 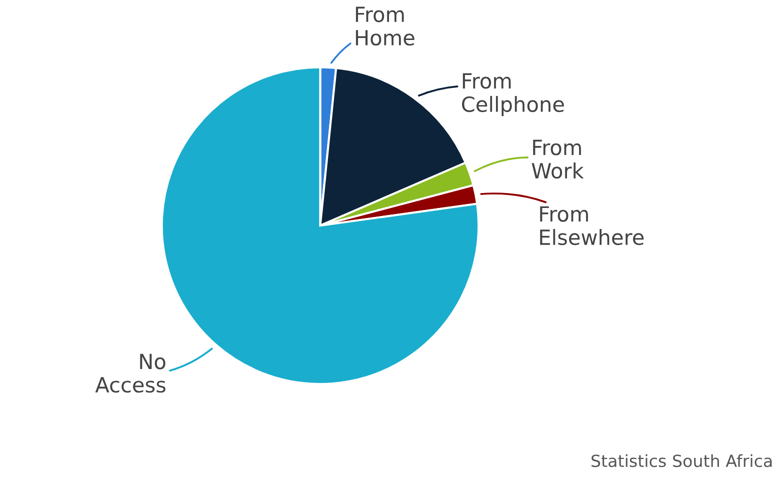 What do you see at coordinates (558, 159) in the screenshot?
I see `slice-label: From Work` at bounding box center [558, 159].